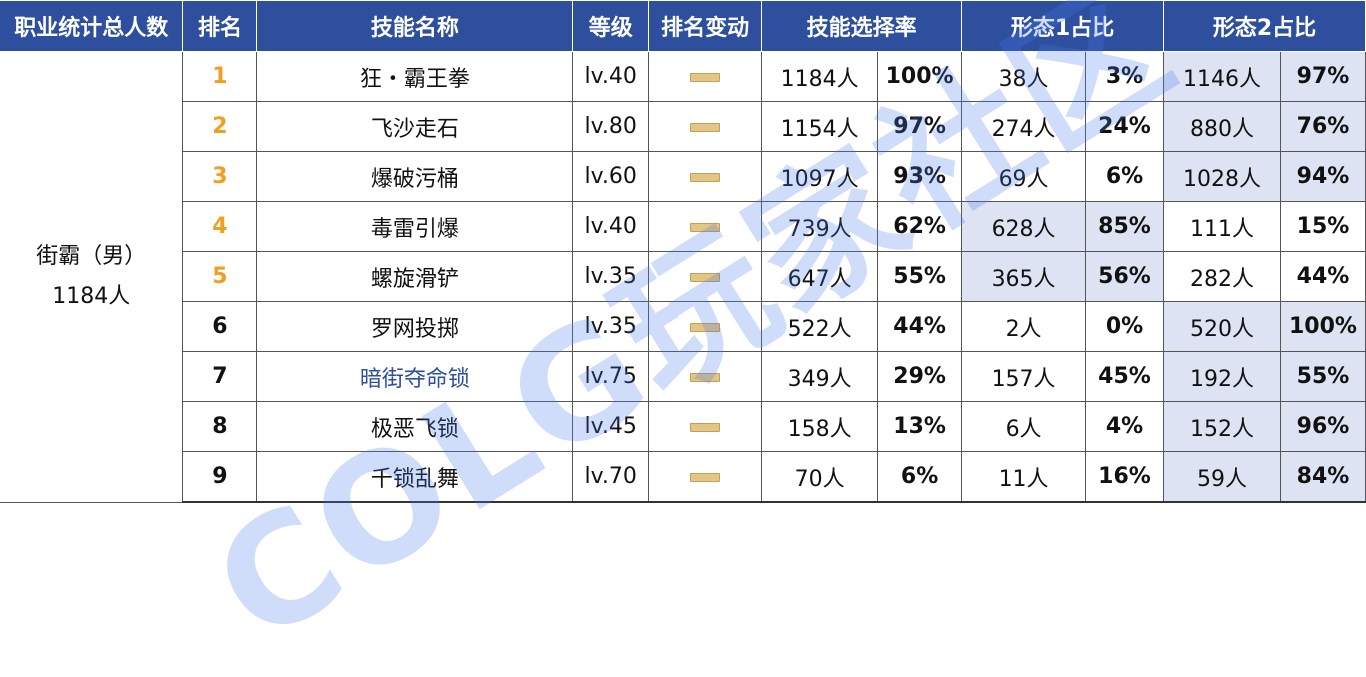 This screenshot has width=1366, height=677. I want to click on table-row: 8 极恶飞锁 lv.45 158人 13% 6人 4% 152人 96%, so click(683, 426).